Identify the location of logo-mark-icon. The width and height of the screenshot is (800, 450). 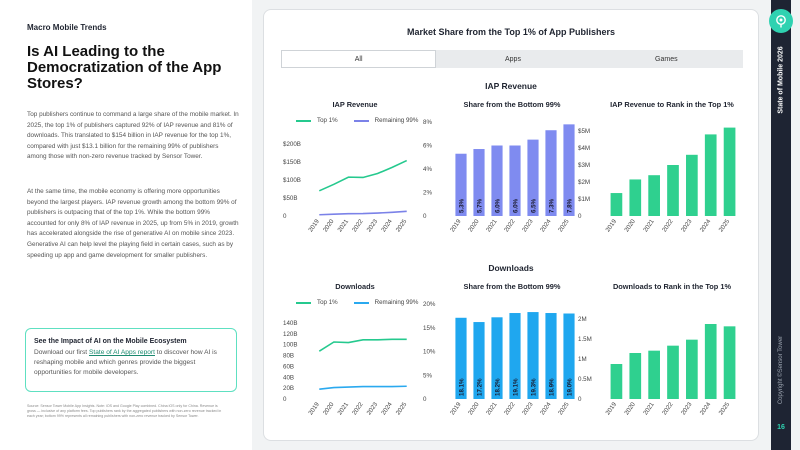
(781, 21).